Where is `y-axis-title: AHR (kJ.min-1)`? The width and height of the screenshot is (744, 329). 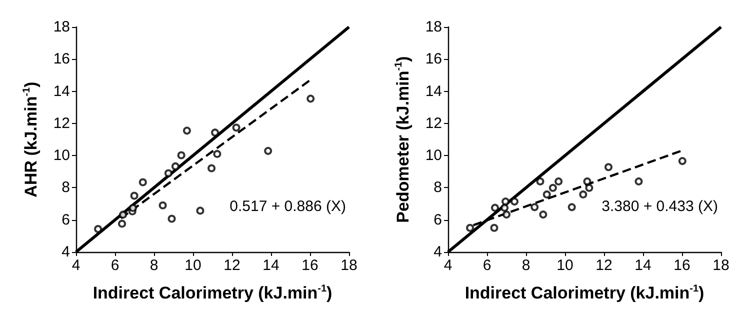
y-axis-title: AHR (kJ.min-1) is located at coordinates (31, 140).